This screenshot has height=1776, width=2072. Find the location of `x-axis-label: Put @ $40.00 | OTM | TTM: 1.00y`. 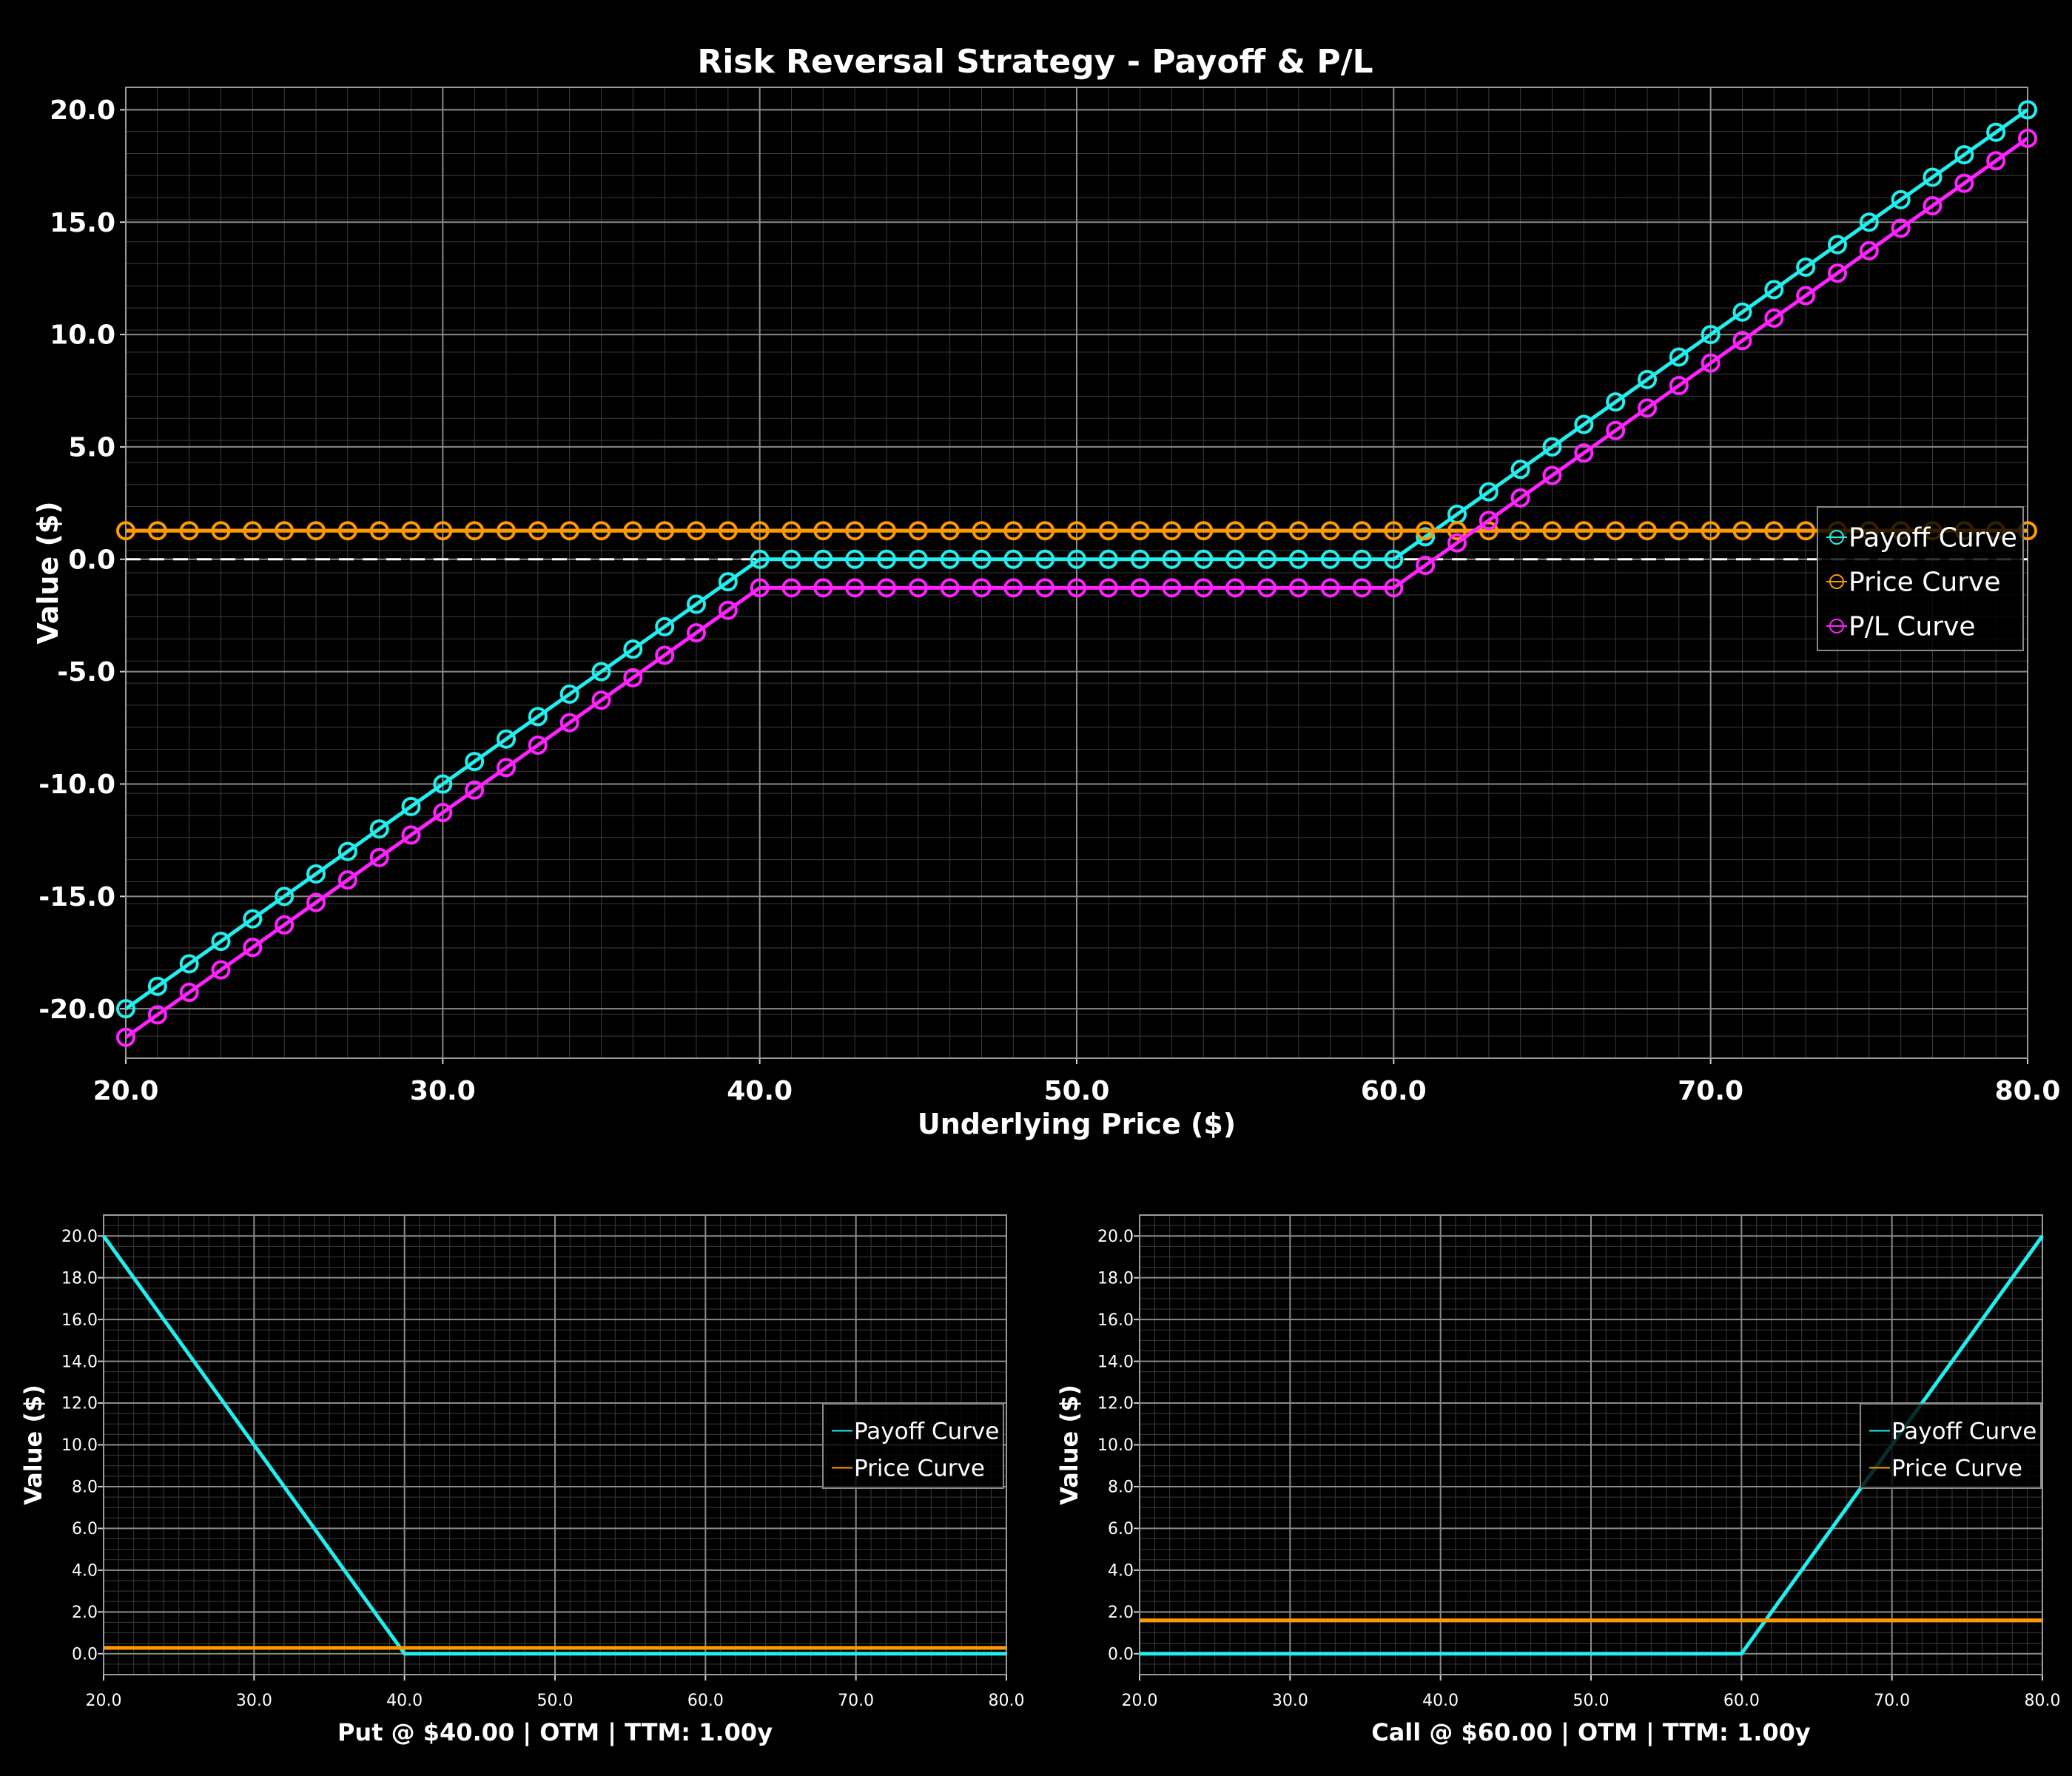

x-axis-label: Put @ $40.00 | OTM | TTM: 1.00y is located at coordinates (555, 1732).